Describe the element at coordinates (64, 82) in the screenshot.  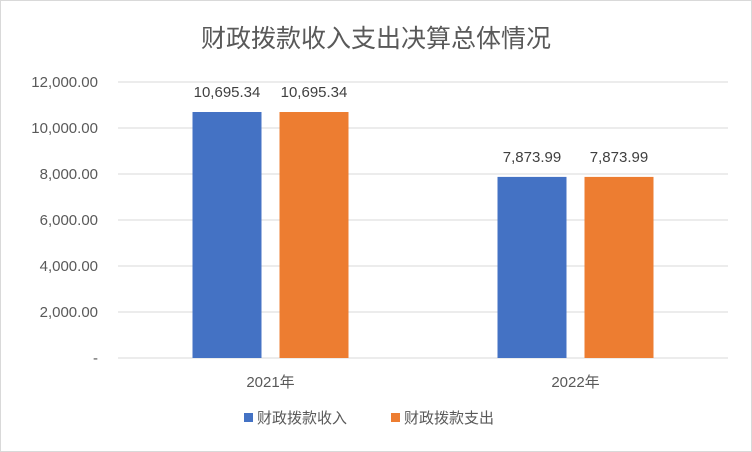
I see `y-tick-label: 12,000.00` at that location.